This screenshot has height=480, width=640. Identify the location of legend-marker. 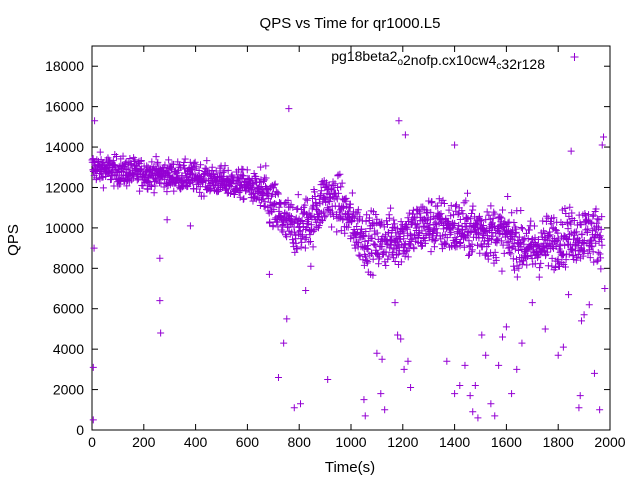
(574, 57).